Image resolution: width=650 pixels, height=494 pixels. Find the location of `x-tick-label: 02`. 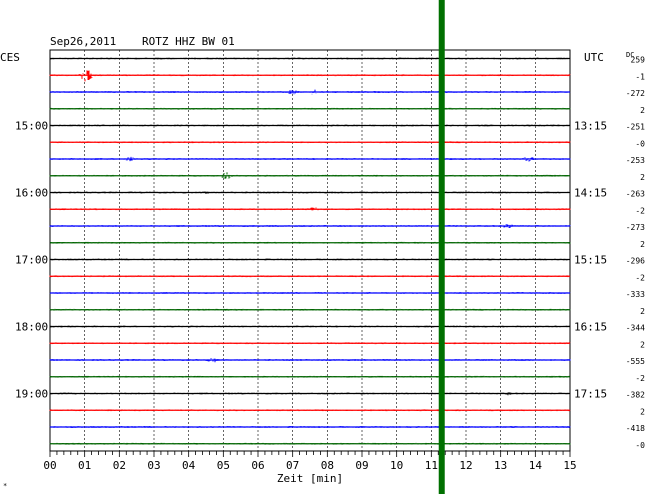

x-tick-label: 02 is located at coordinates (119, 465).